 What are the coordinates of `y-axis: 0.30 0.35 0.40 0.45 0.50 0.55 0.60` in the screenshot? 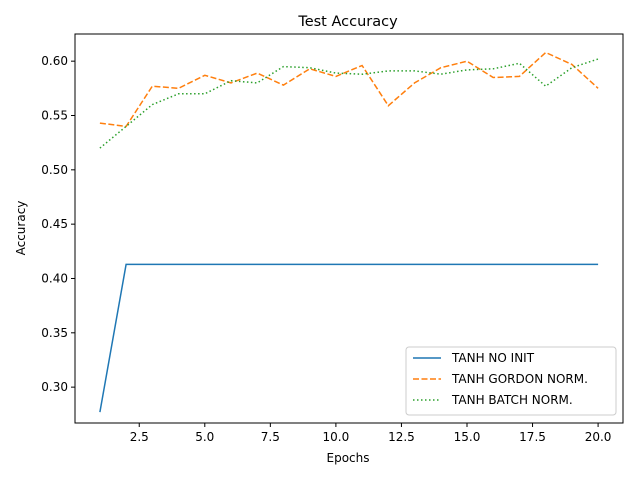 It's located at (58, 224).